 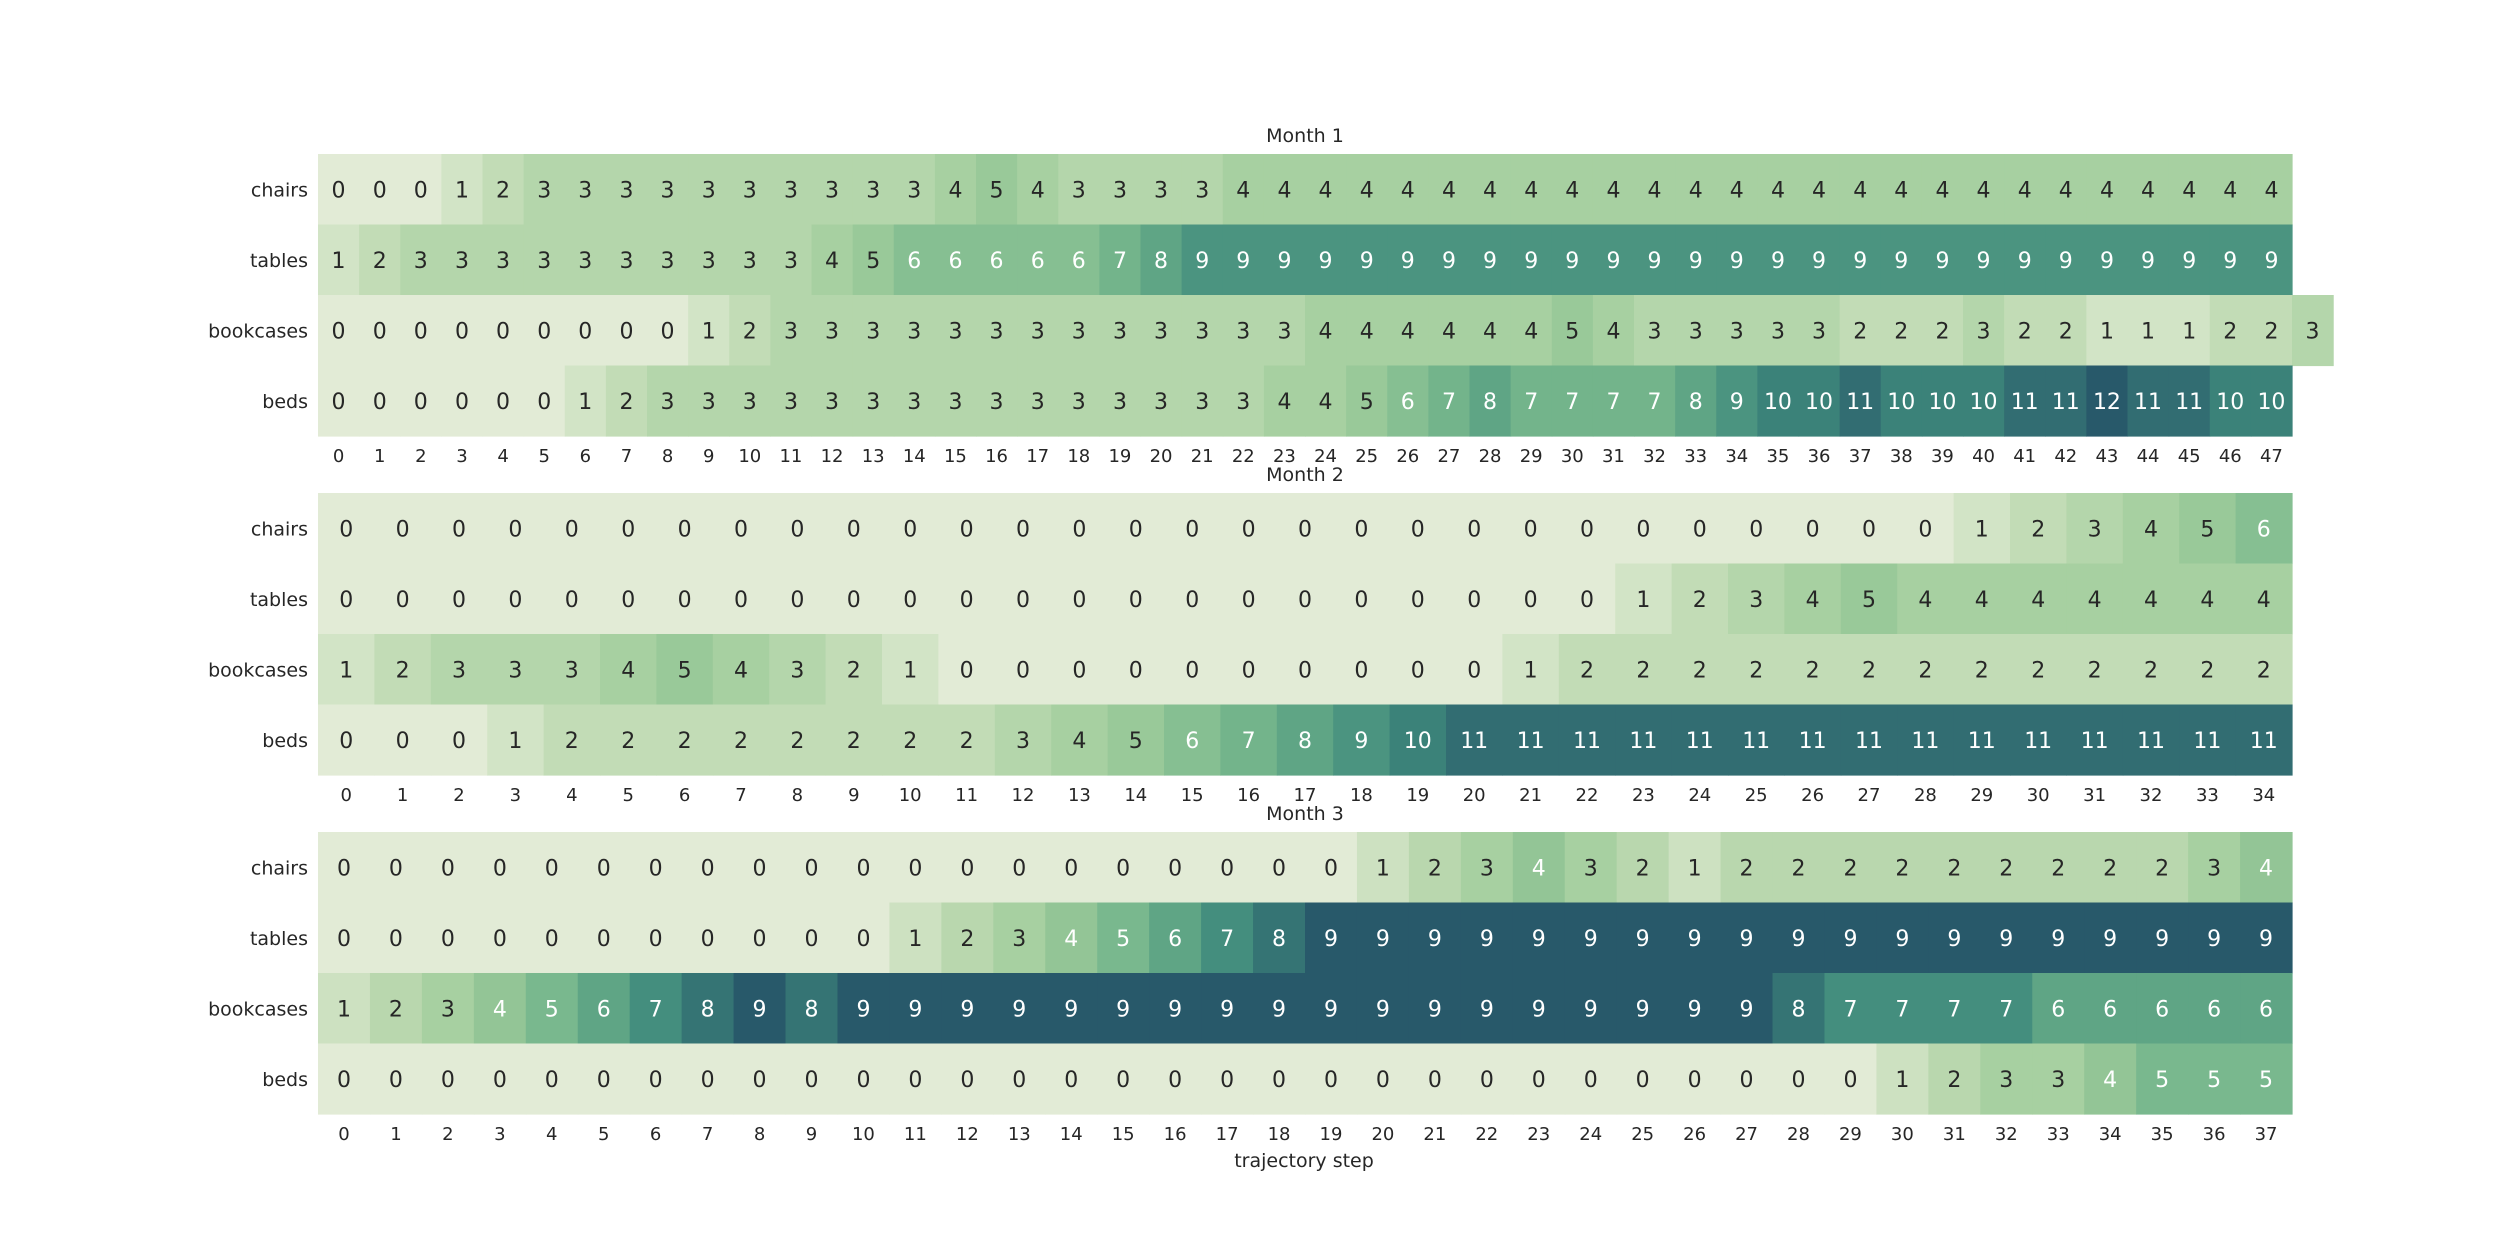 I want to click on x-tick-label: 22, so click(x=1243, y=456).